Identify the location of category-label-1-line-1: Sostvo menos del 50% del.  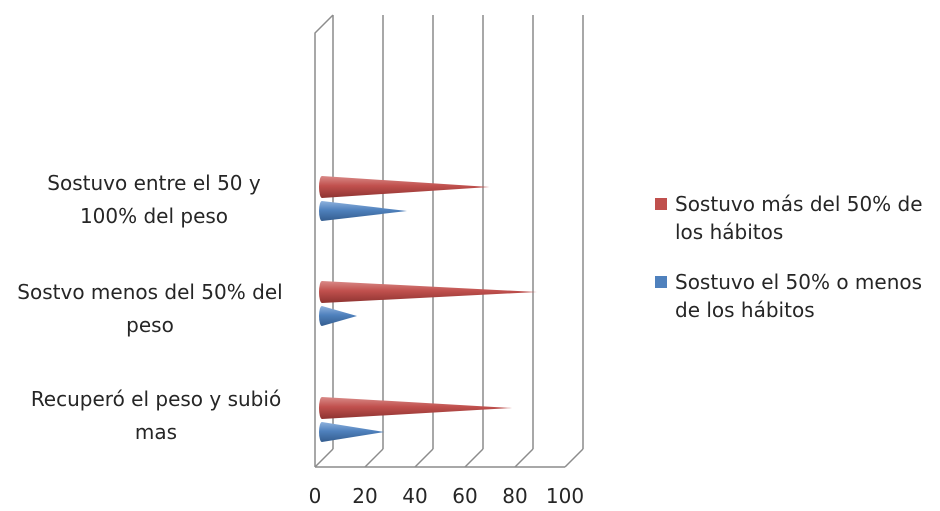
(150, 292).